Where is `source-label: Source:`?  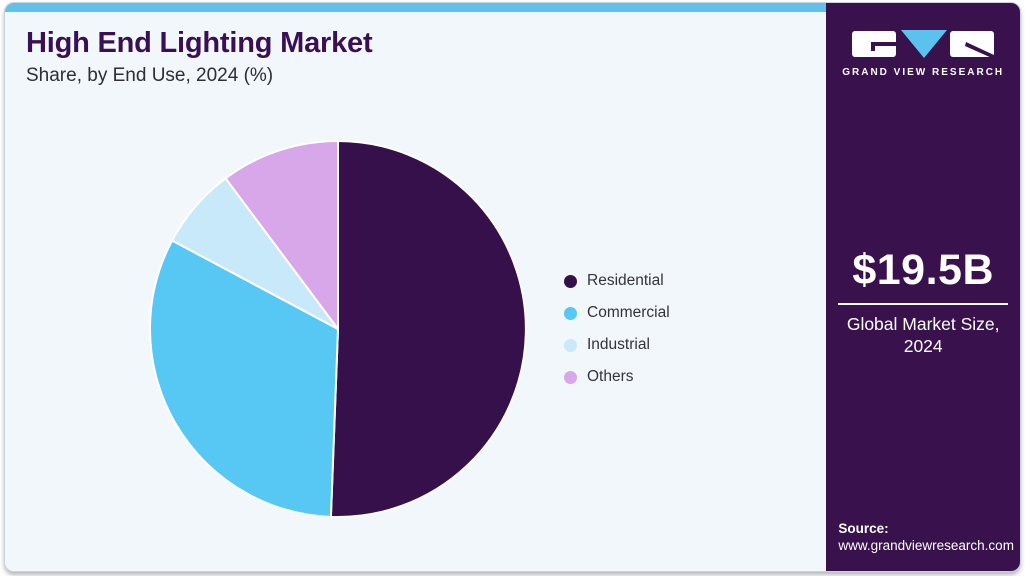 source-label: Source: is located at coordinates (863, 528).